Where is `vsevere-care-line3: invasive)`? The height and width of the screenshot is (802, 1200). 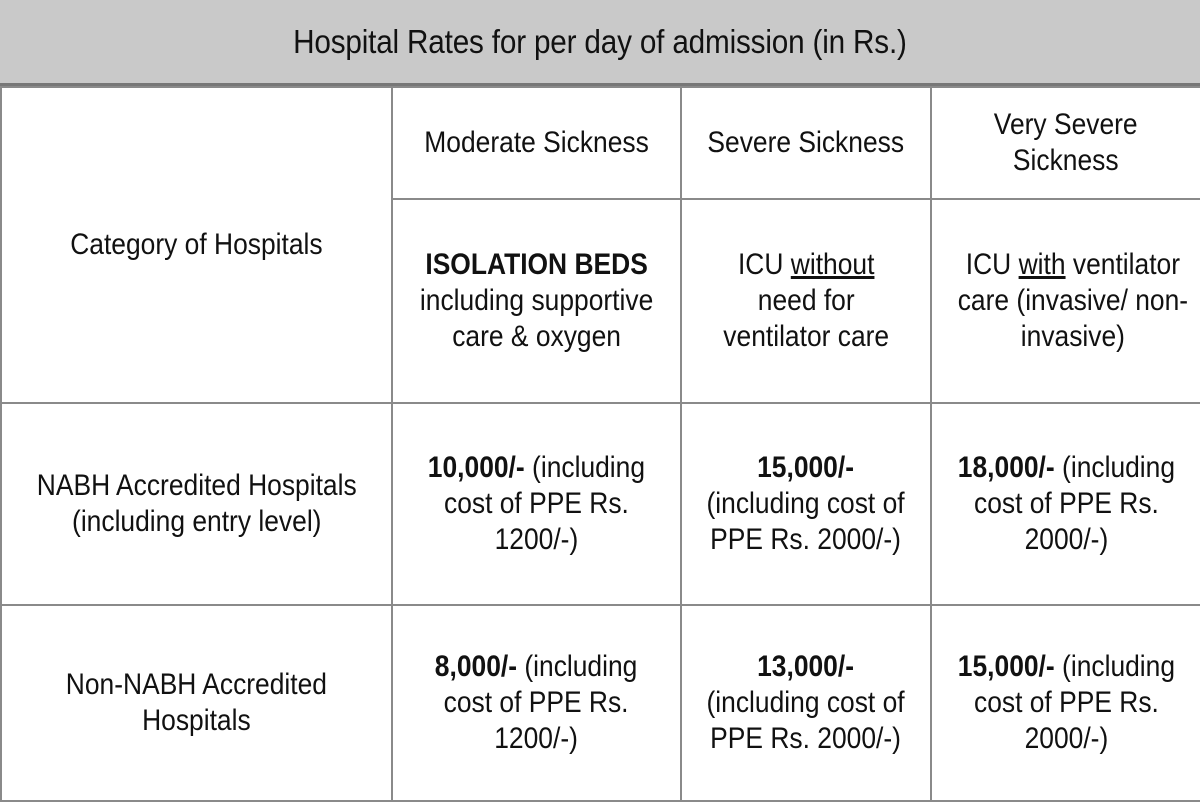
vsevere-care-line3: invasive) is located at coordinates (1072, 336).